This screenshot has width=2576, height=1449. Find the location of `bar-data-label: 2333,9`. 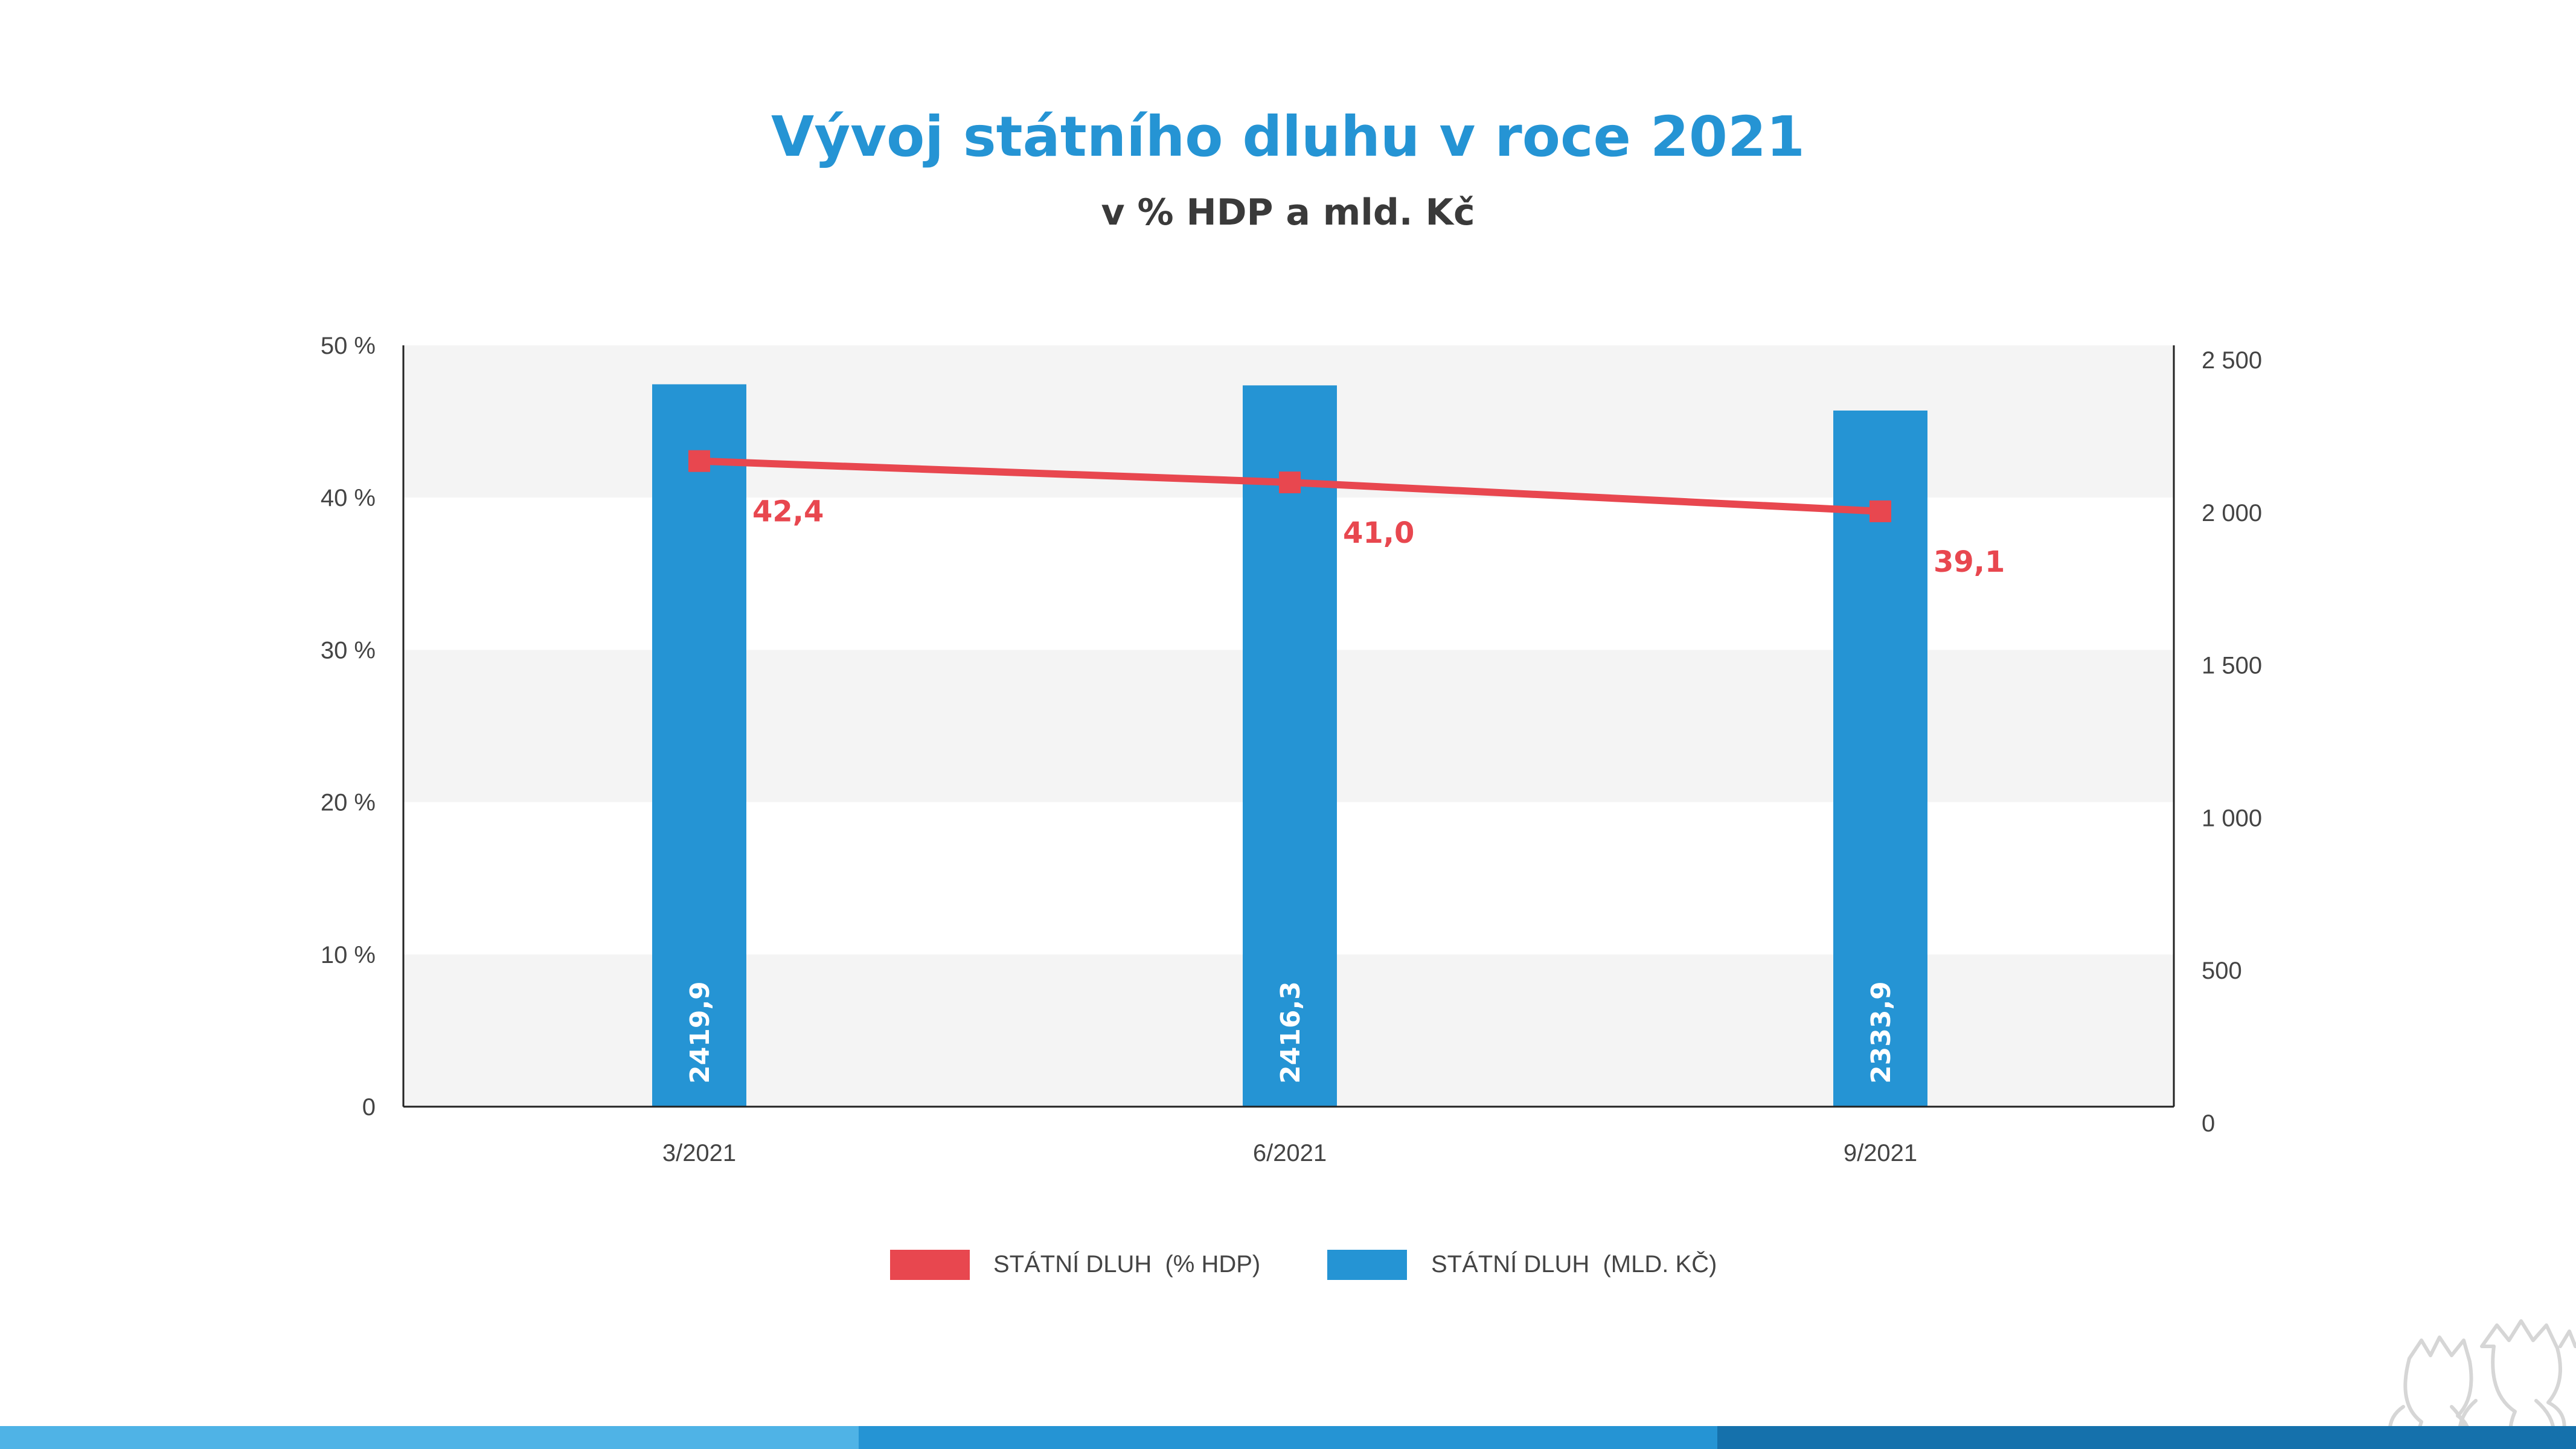

bar-data-label: 2333,9 is located at coordinates (1881, 1032).